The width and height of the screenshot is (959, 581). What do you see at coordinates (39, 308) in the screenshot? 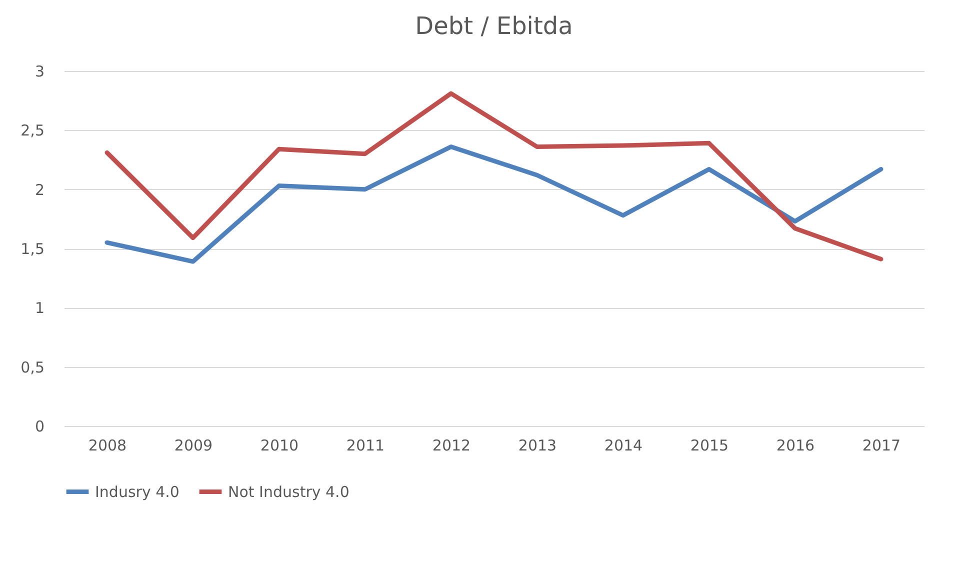
I see `y-tick-label: 1` at bounding box center [39, 308].